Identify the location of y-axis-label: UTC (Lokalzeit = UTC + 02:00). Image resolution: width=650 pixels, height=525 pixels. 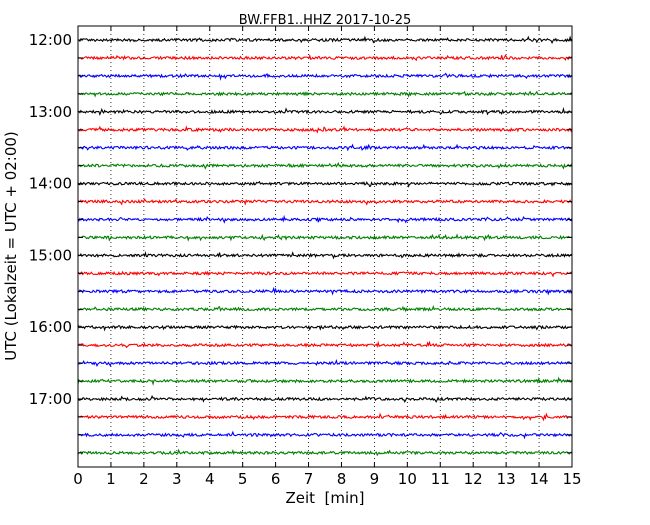
(11, 246).